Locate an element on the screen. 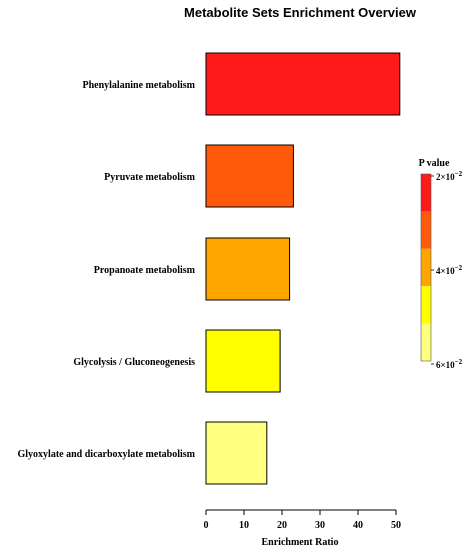  legend-tick-label-0: 2×10⁻² is located at coordinates (449, 176).